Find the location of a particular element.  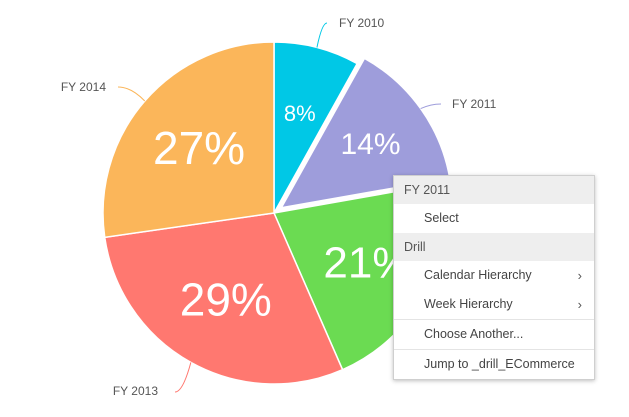

slice-percent-label: 27% is located at coordinates (199, 148).